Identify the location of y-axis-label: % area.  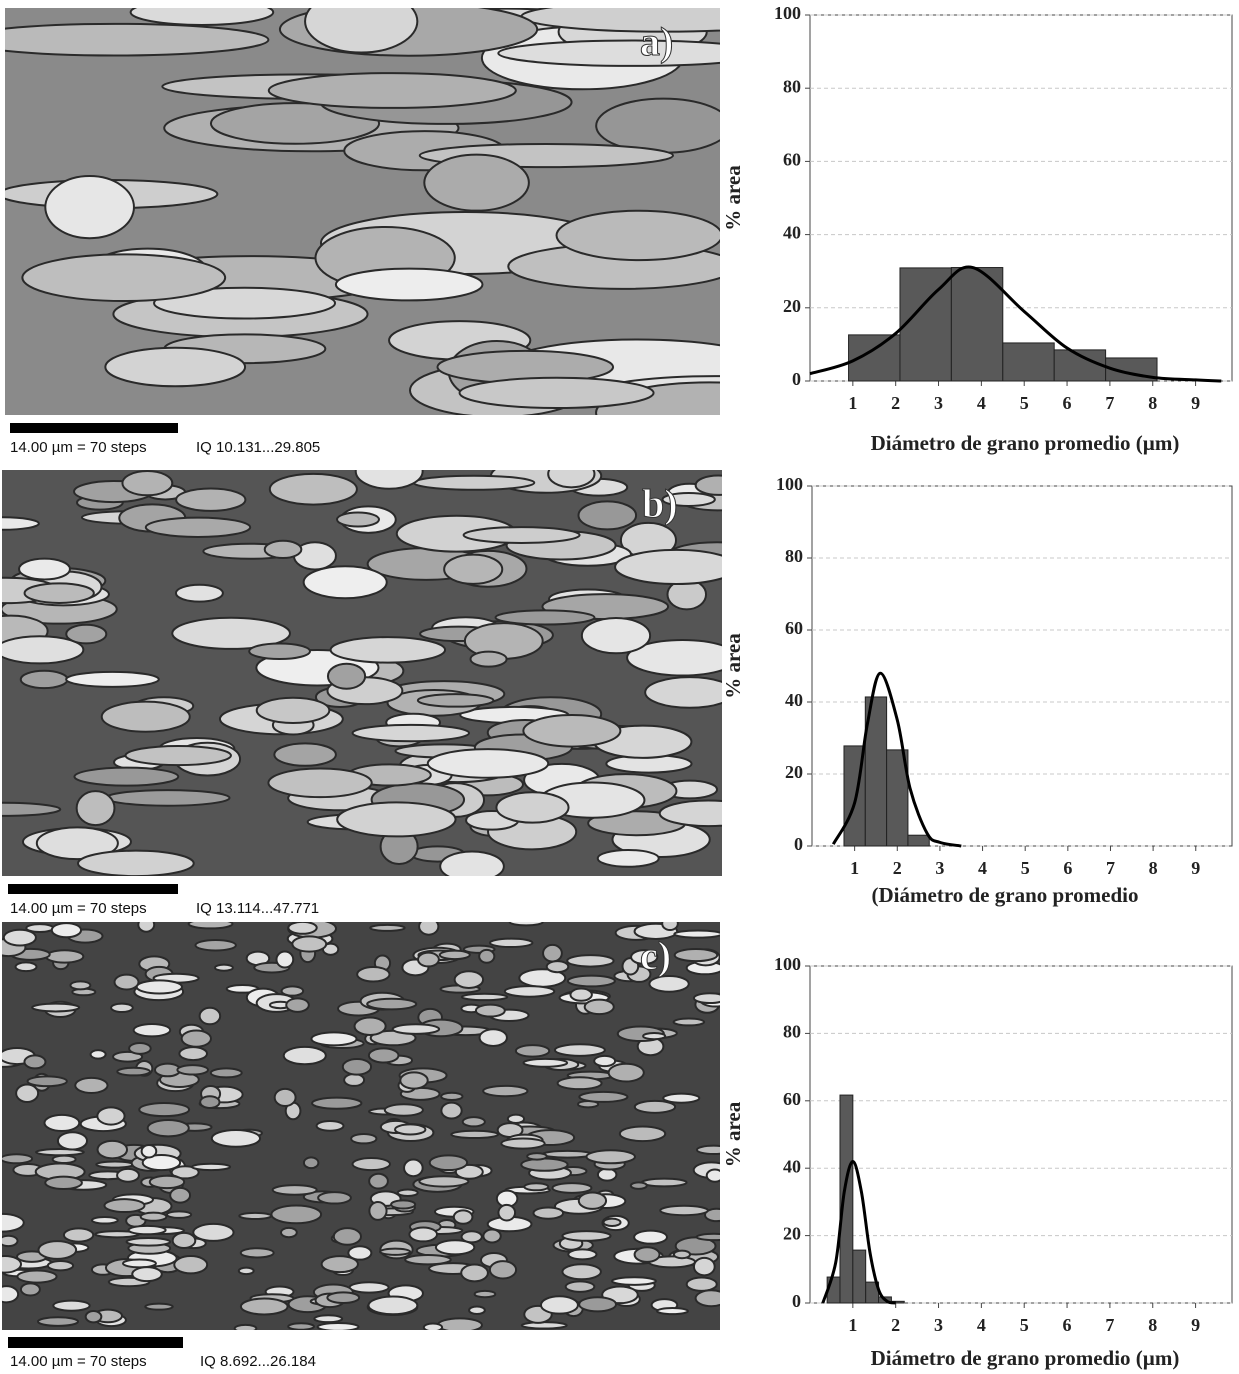
(733, 1134).